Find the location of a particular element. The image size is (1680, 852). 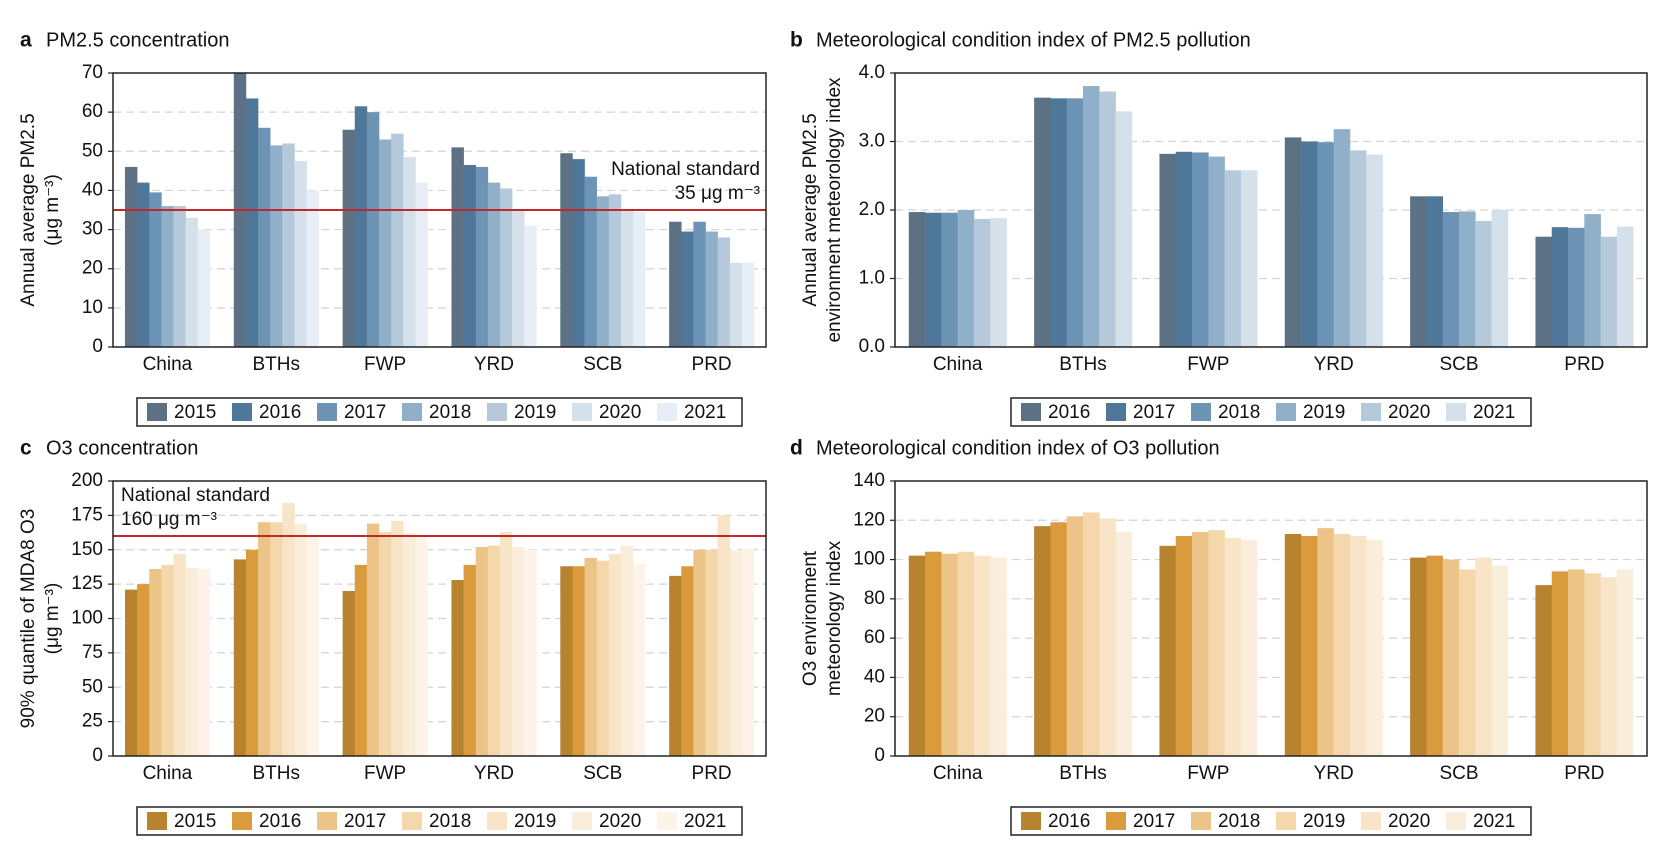

y-tick-label: 70 is located at coordinates (92, 72).